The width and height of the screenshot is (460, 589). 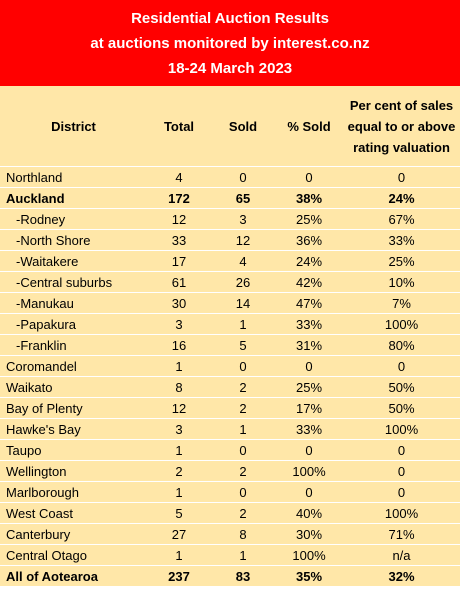 What do you see at coordinates (34, 177) in the screenshot?
I see `cell-district: Northland` at bounding box center [34, 177].